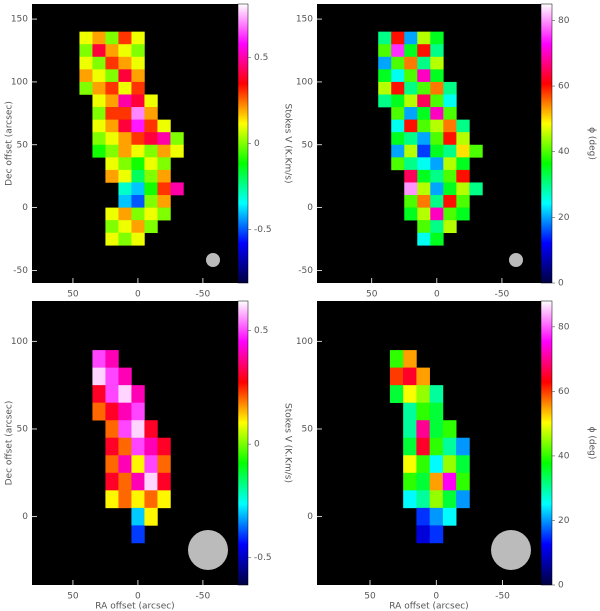  What do you see at coordinates (564, 327) in the screenshot?
I see `colorbar-tick-label: 80` at bounding box center [564, 327].